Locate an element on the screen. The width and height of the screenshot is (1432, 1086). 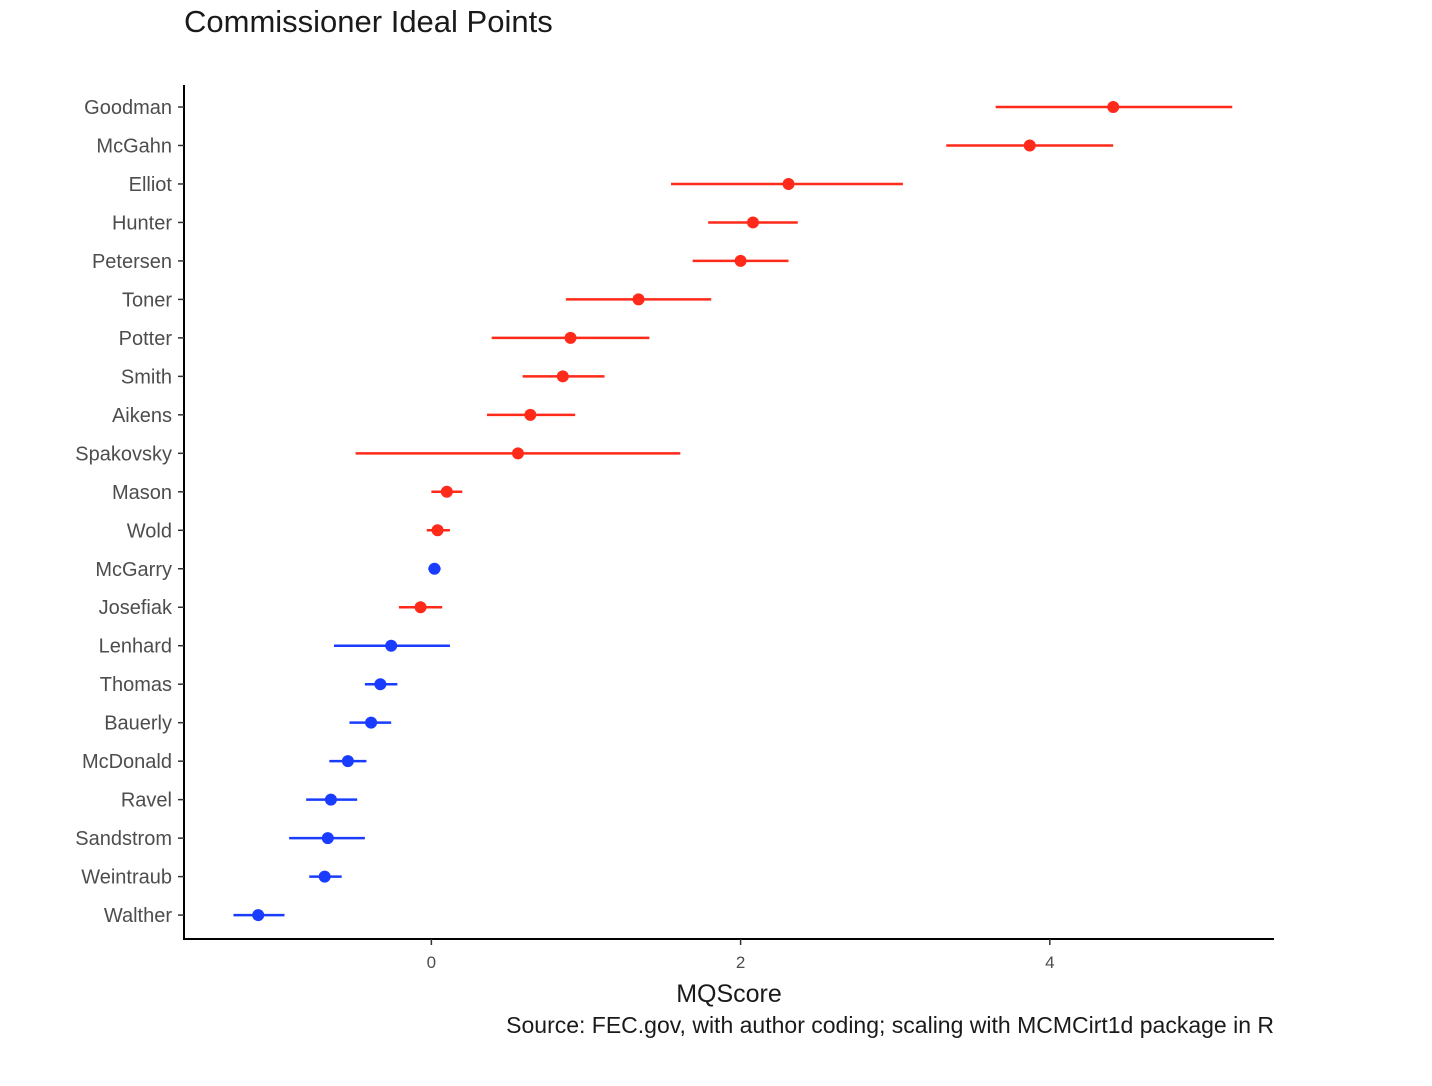
y-tick-label-petersen: Petersen is located at coordinates (132, 262).